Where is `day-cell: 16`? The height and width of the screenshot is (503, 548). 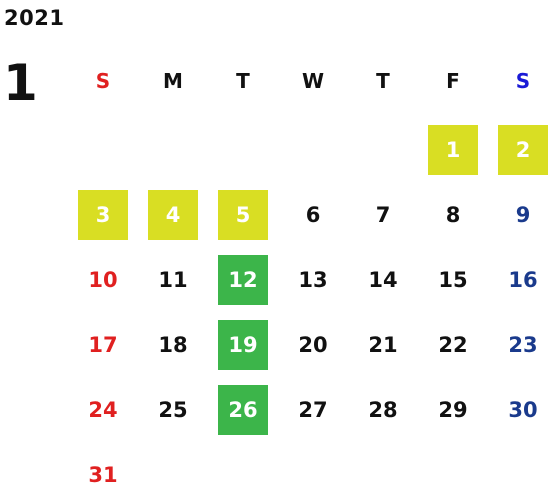 day-cell: 16 is located at coordinates (523, 280).